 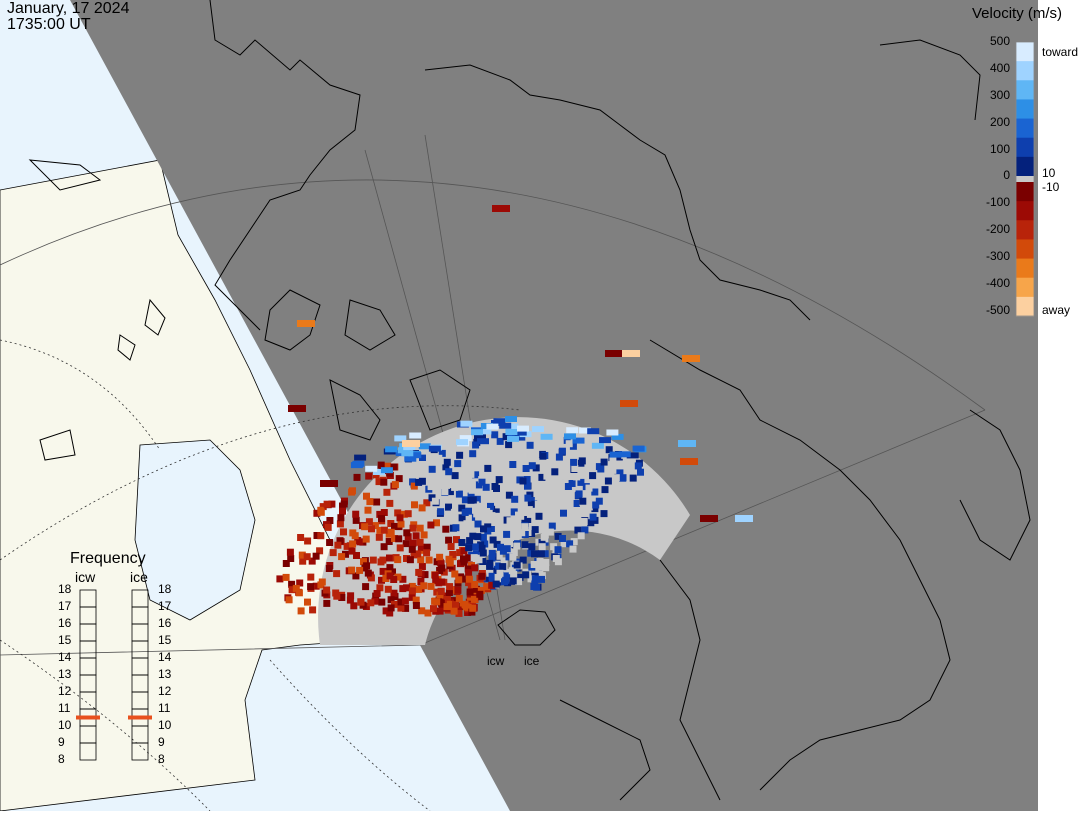 What do you see at coordinates (165, 657) in the screenshot?
I see `frequency-tick-label: 14` at bounding box center [165, 657].